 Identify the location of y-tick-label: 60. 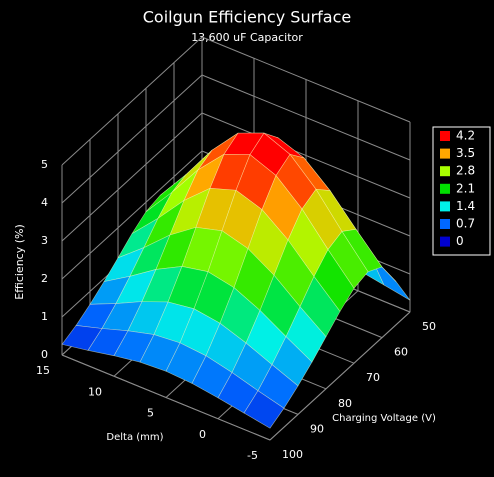
(401, 352).